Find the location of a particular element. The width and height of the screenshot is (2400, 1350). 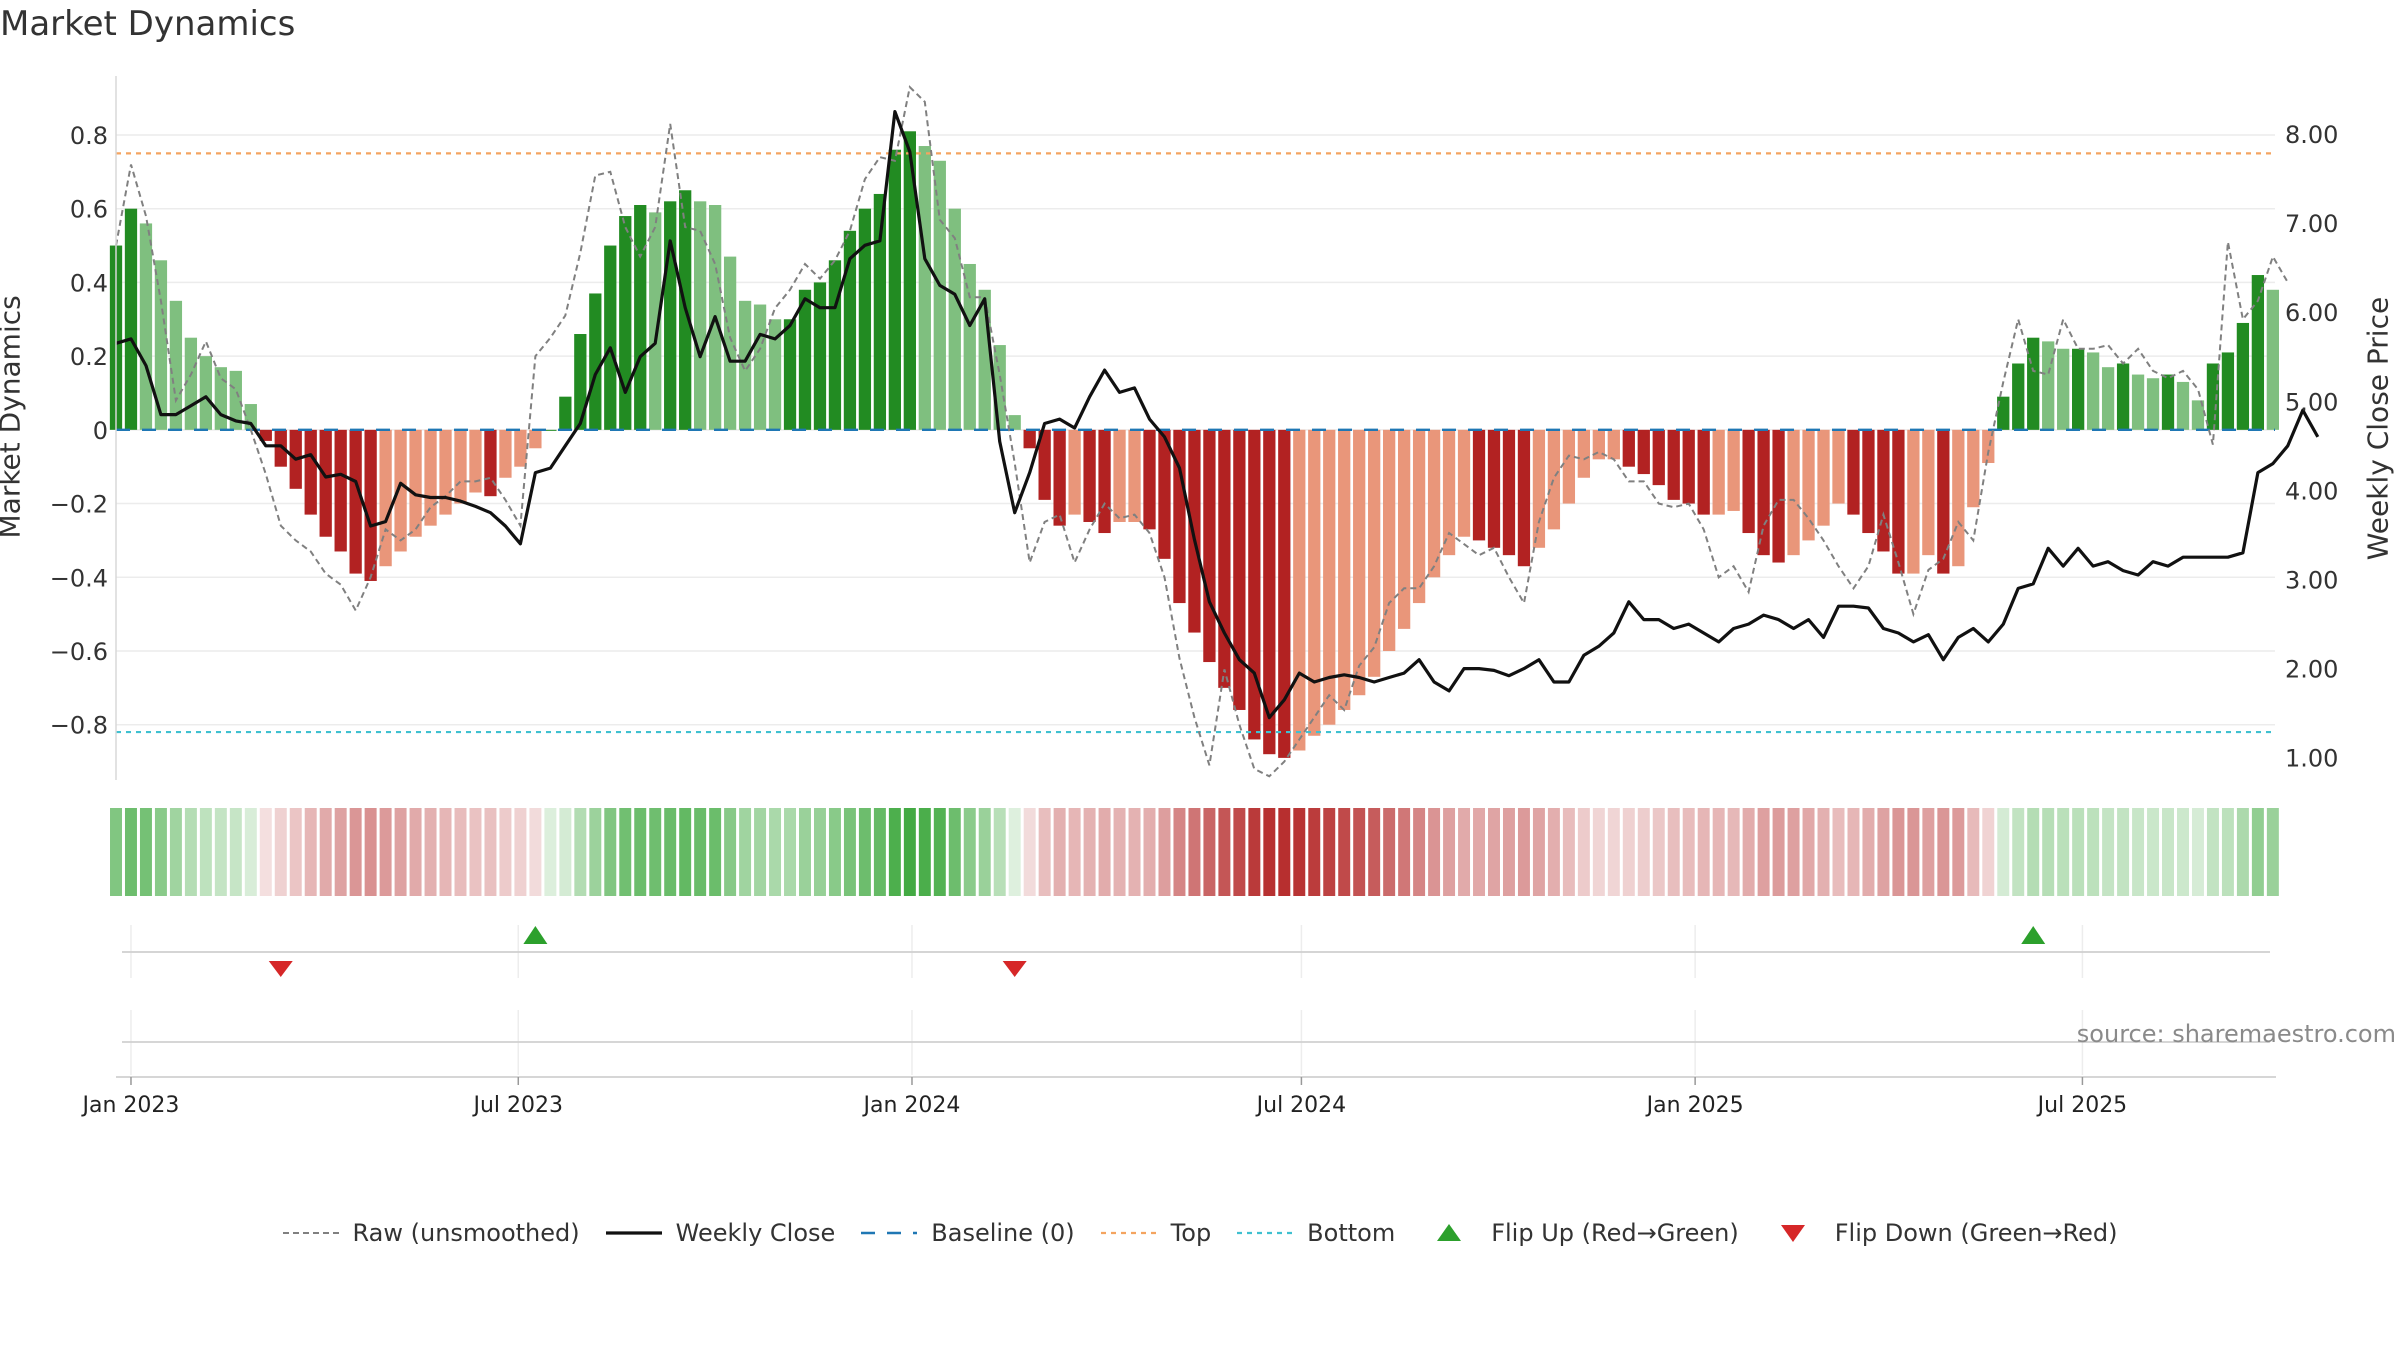

y-axis-title: Market Dynamics is located at coordinates (13, 417).